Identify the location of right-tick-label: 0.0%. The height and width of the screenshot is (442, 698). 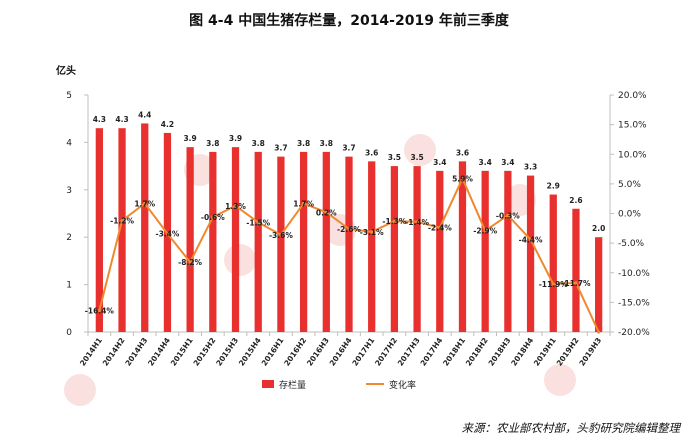
(629, 215).